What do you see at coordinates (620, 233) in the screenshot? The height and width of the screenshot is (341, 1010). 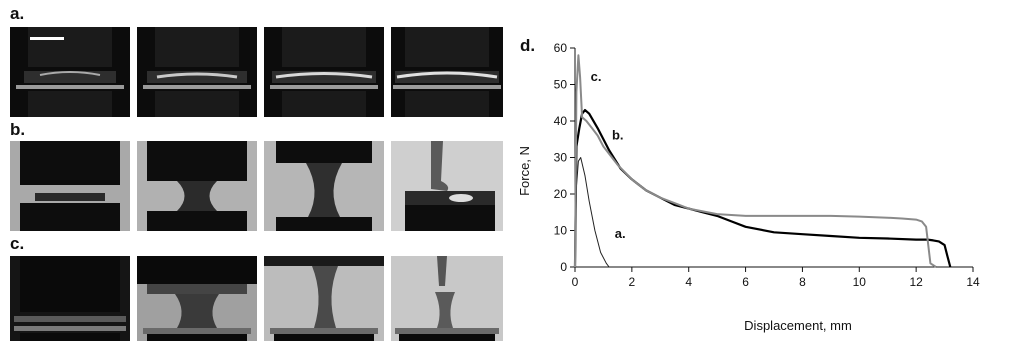 I see `curve-label-a: a.` at bounding box center [620, 233].